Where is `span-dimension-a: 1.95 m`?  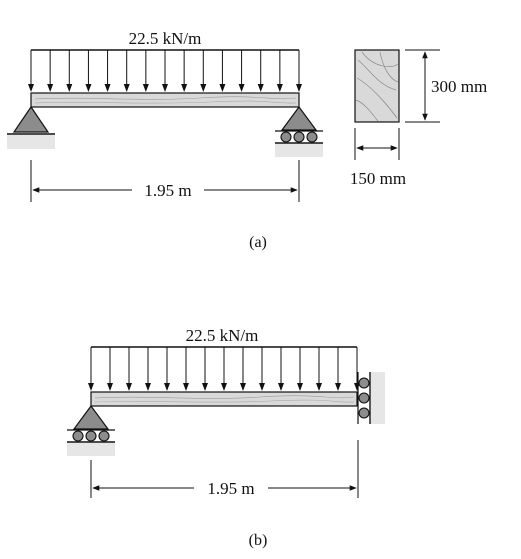 span-dimension-a: 1.95 m is located at coordinates (165, 181).